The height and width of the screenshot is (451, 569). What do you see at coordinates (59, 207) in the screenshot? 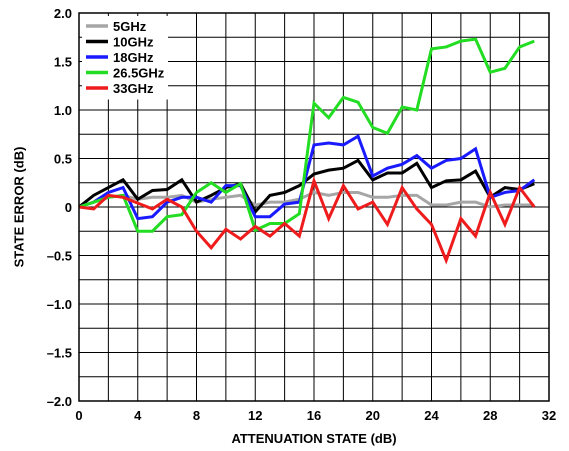
I see `y-tick-labels: 2.0 1.5 1.0 0.5 0 –0.5 –1.0 –1.5 –2.0` at bounding box center [59, 207].